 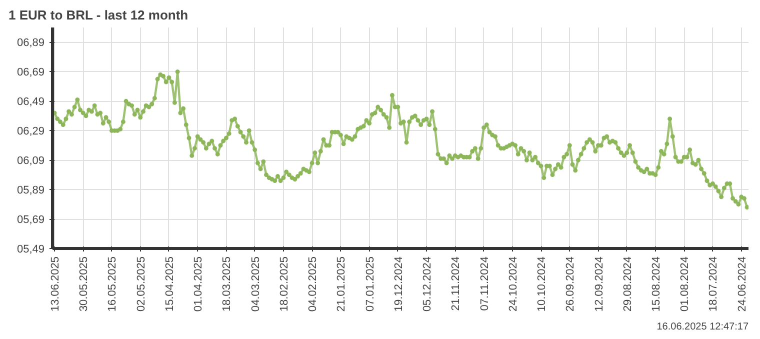 I want to click on x-tick-label: 13.06.2025, so click(x=56, y=284).